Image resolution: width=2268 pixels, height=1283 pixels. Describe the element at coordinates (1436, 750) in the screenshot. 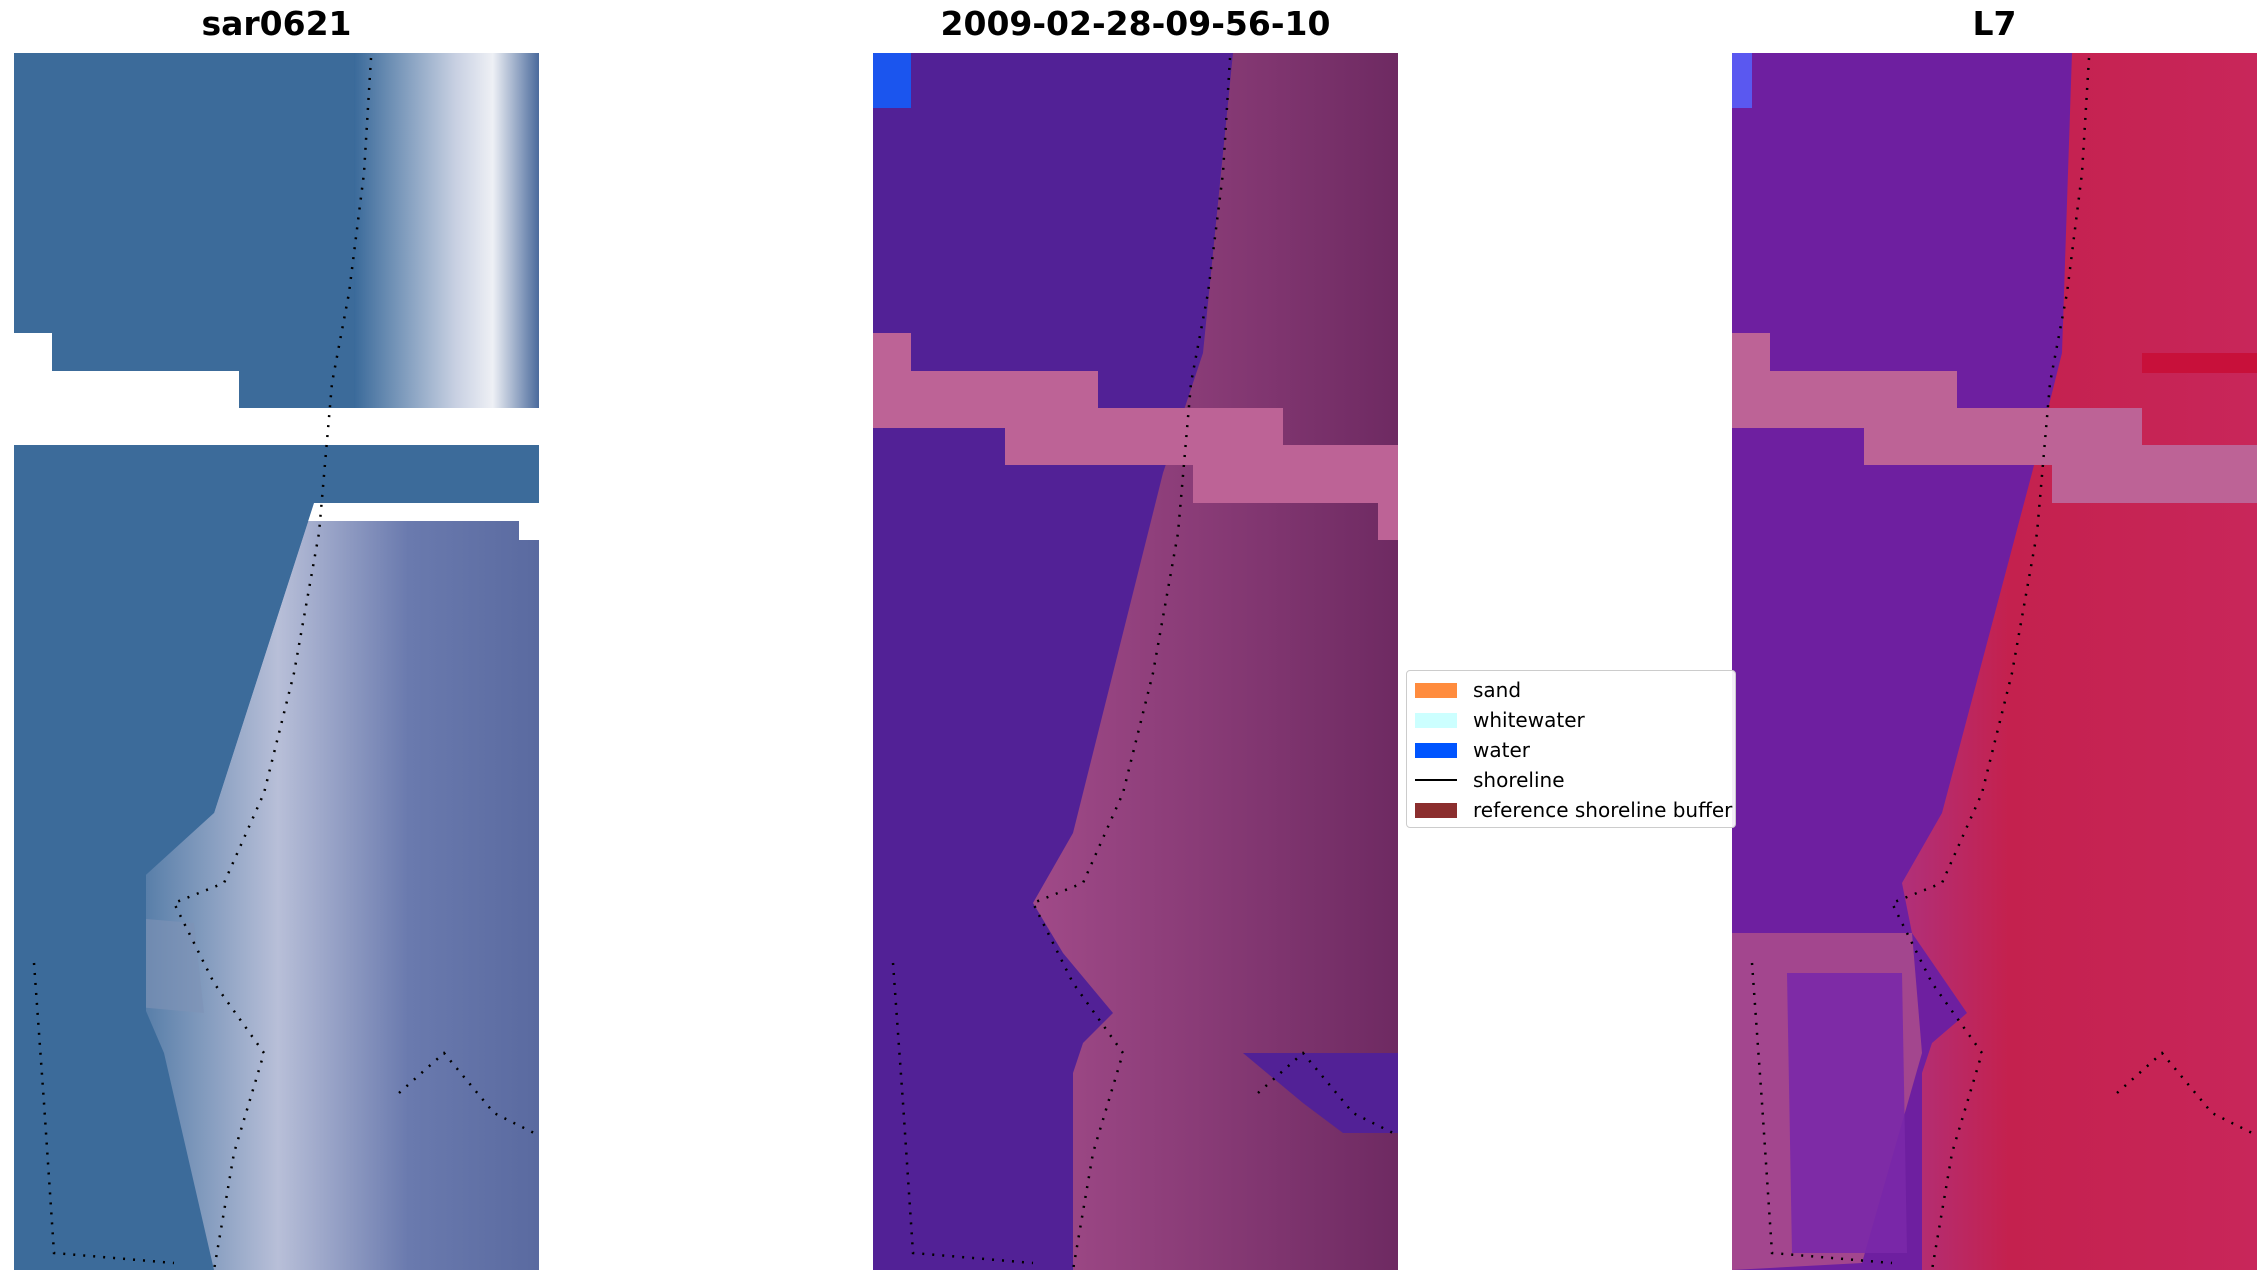

I see `water-swatch` at that location.